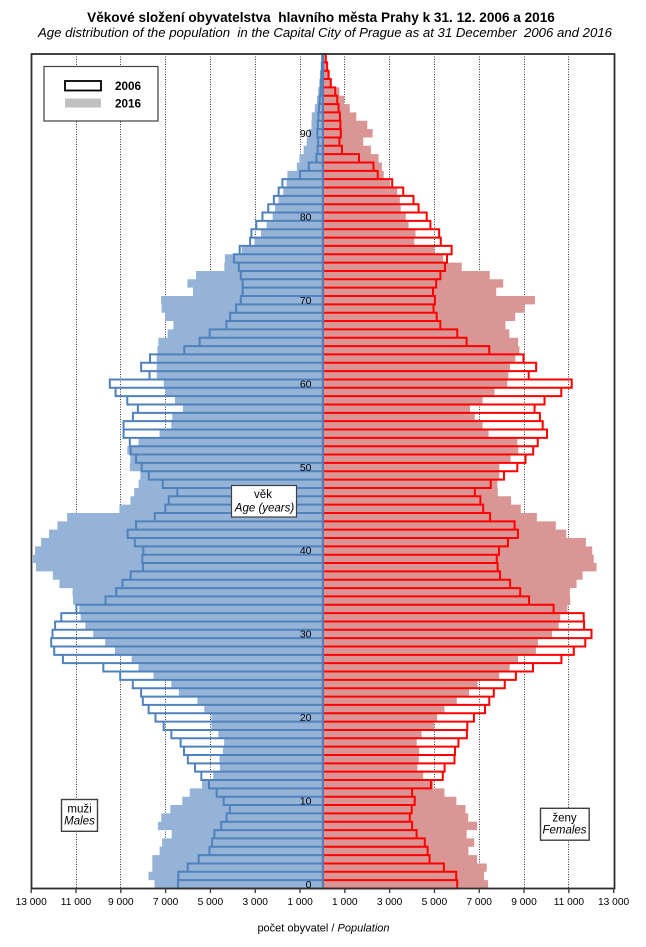 Image resolution: width=646 pixels, height=947 pixels. Describe the element at coordinates (306, 468) in the screenshot. I see `svg-text: 50` at that location.